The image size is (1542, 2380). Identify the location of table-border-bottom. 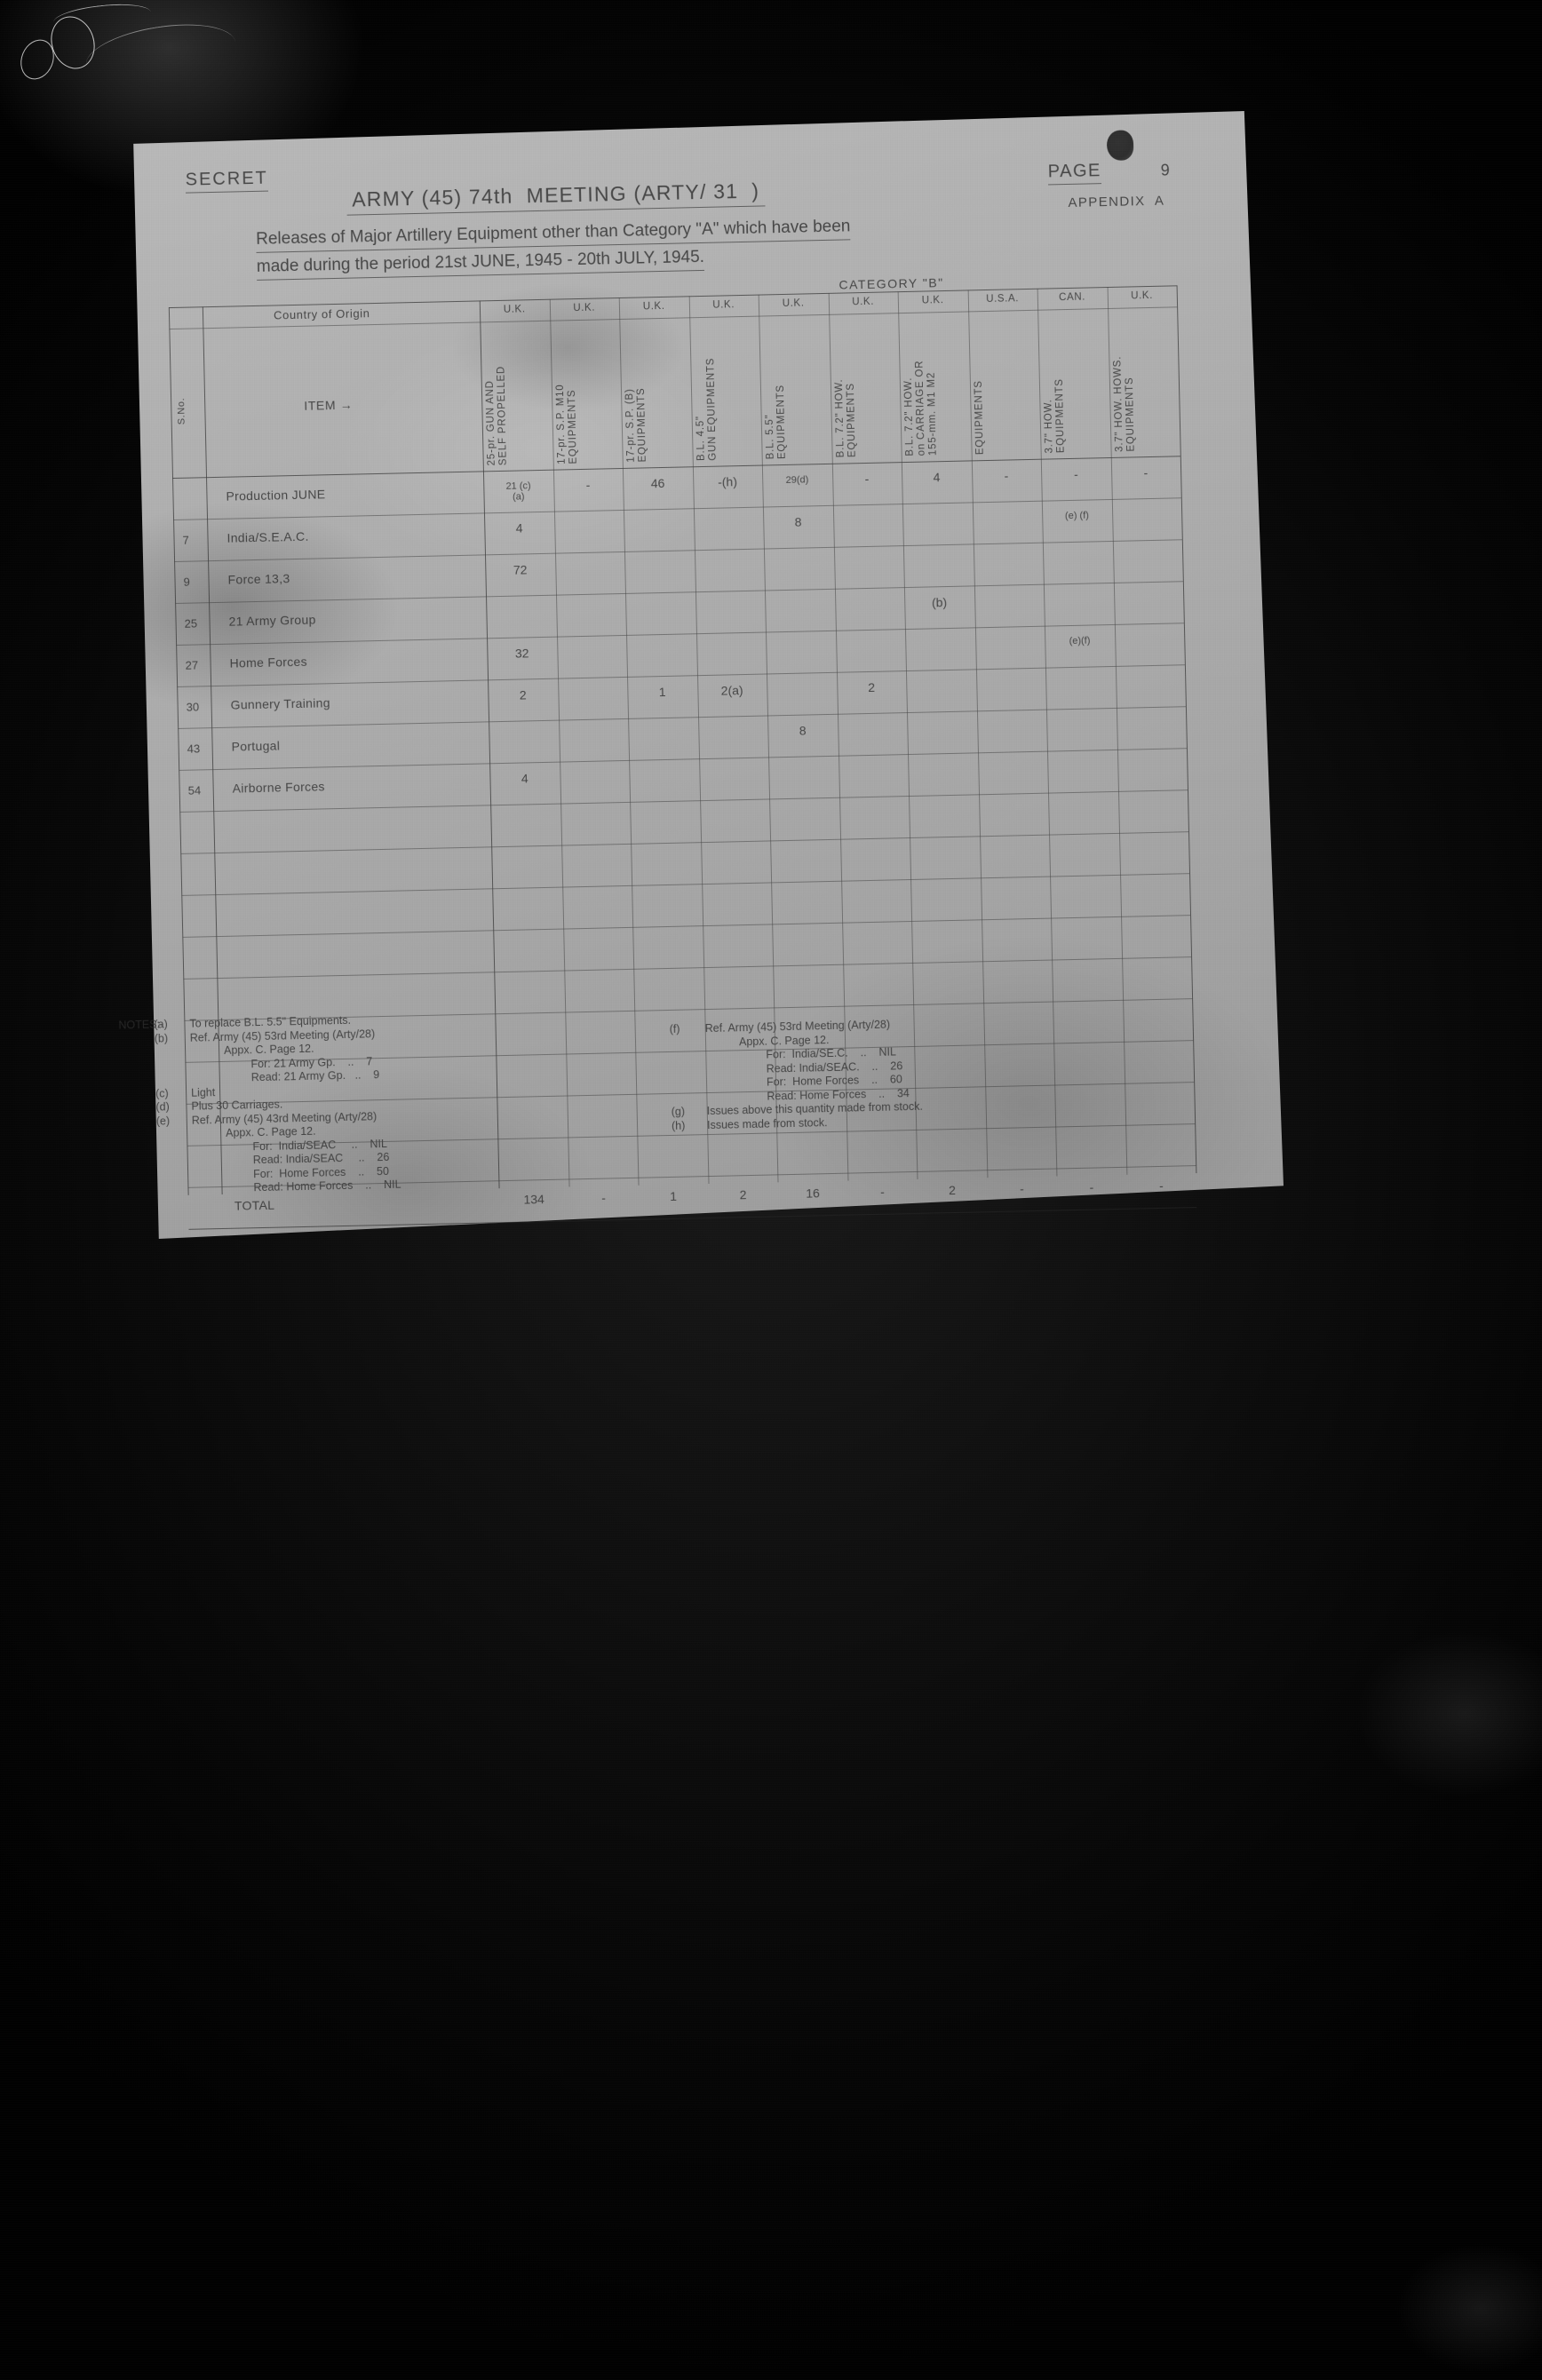
(692, 1218).